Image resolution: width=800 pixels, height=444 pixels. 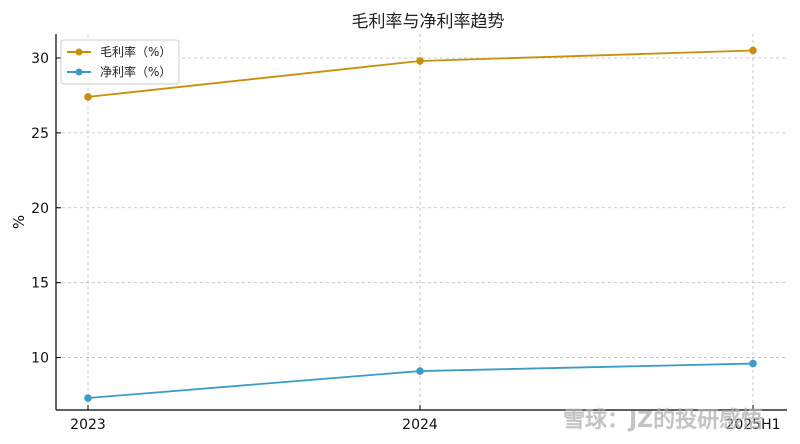 What do you see at coordinates (88, 425) in the screenshot?
I see `x-tick-label: 2023` at bounding box center [88, 425].